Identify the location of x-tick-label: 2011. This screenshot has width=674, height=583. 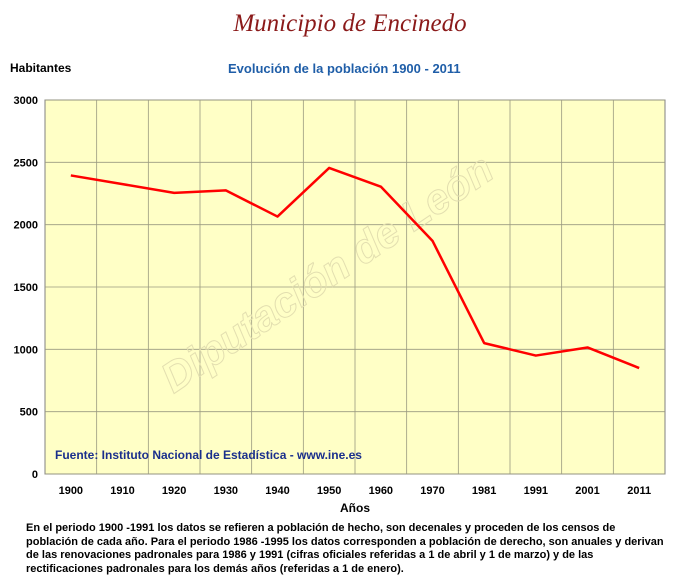
(639, 491).